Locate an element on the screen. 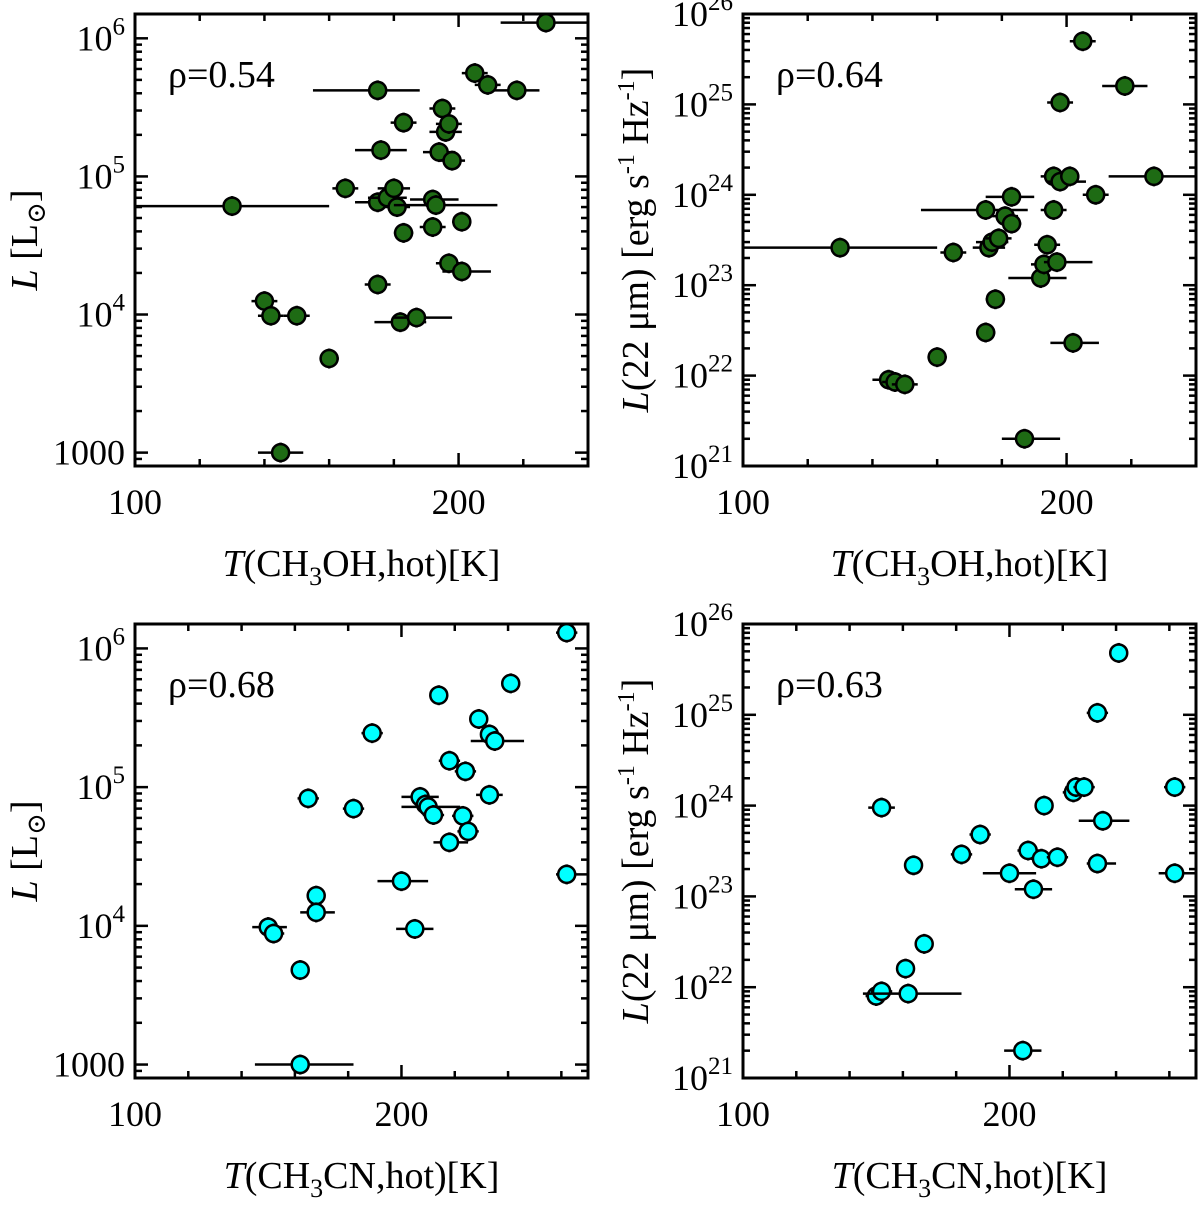  y-tick-label: 10²⁵ is located at coordinates (702, 101).